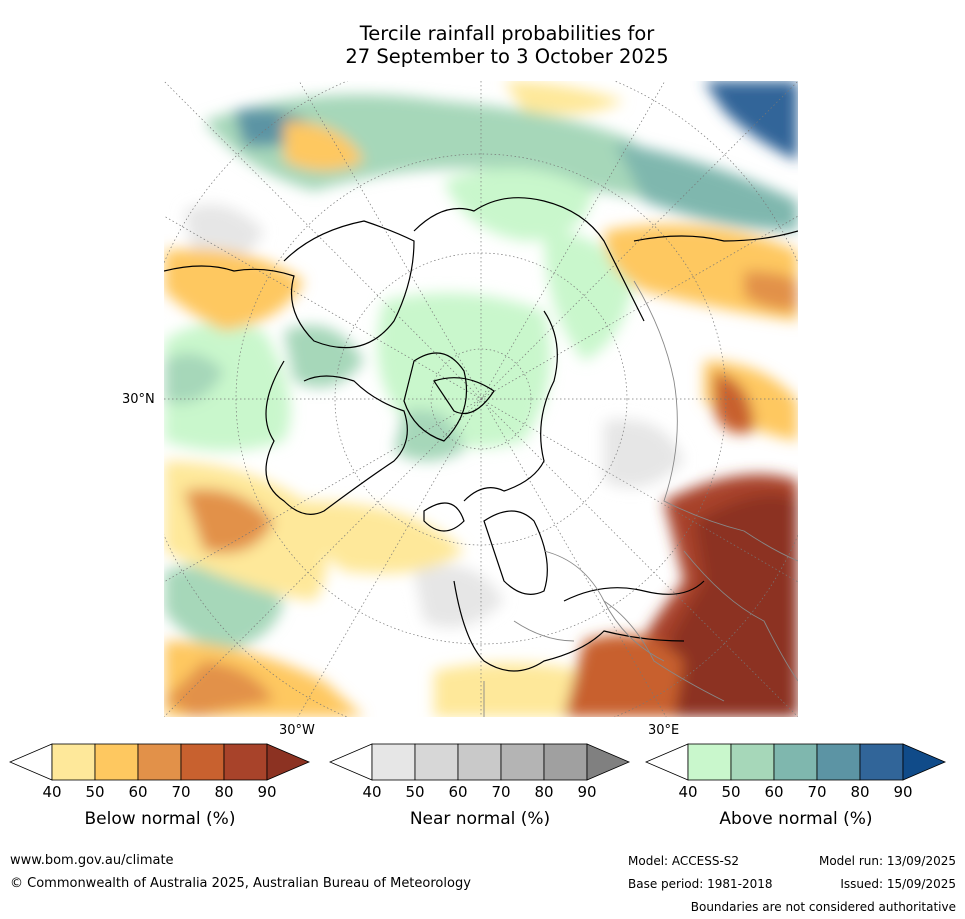  I want to click on below-tick-label: 60, so click(138, 792).